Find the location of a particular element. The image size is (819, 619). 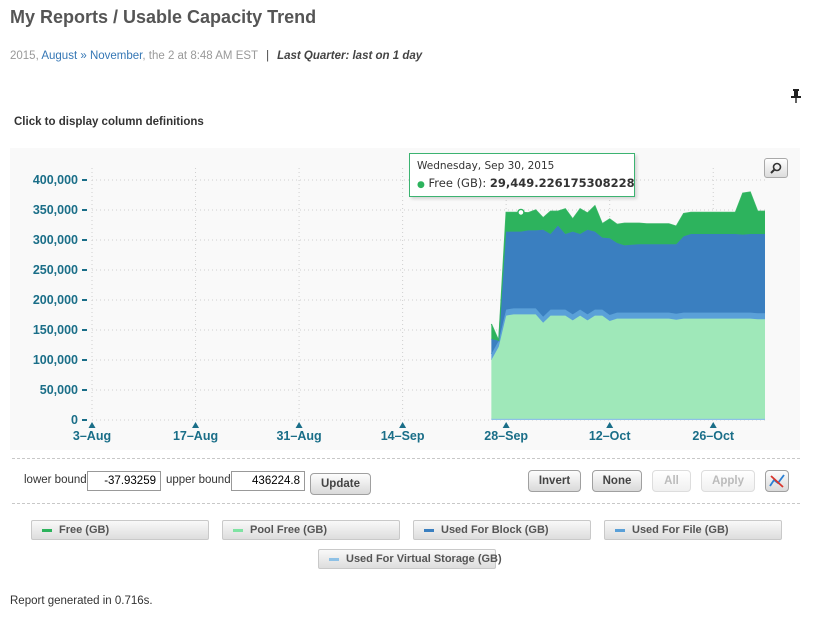

legend-item-used-file: Used For File (GB) is located at coordinates (693, 530).